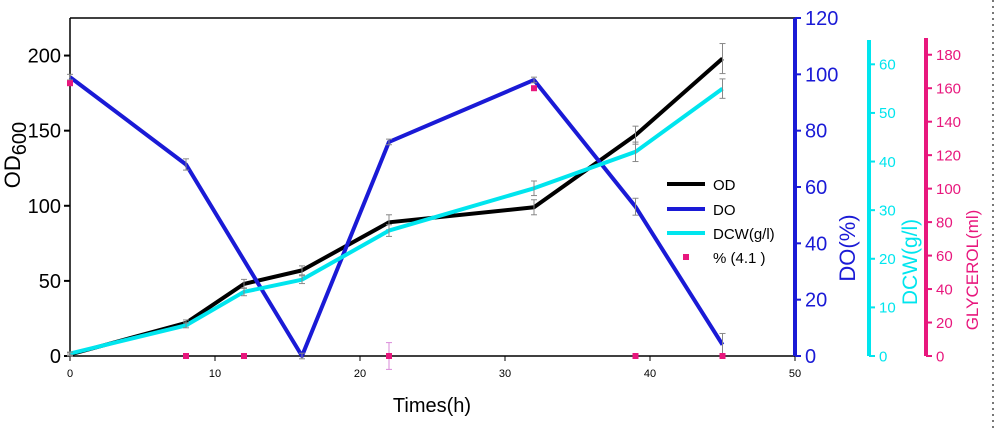  What do you see at coordinates (944, 289) in the screenshot?
I see `glycerol-tick-label: 40` at bounding box center [944, 289].